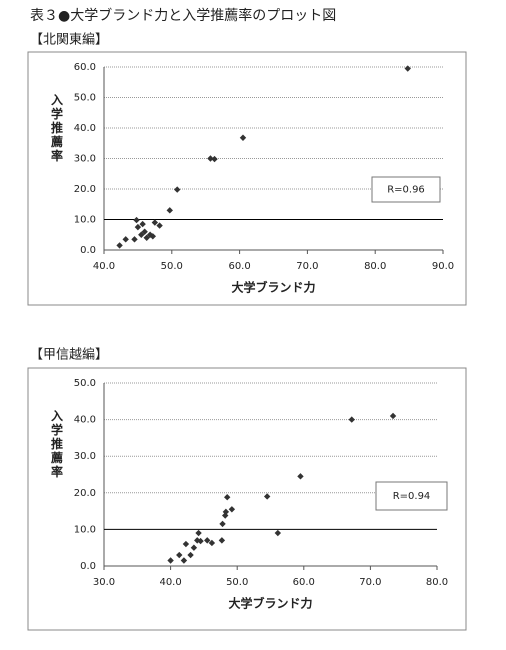 This screenshot has width=506, height=650. I want to click on annotation: R=0.96, so click(406, 190).